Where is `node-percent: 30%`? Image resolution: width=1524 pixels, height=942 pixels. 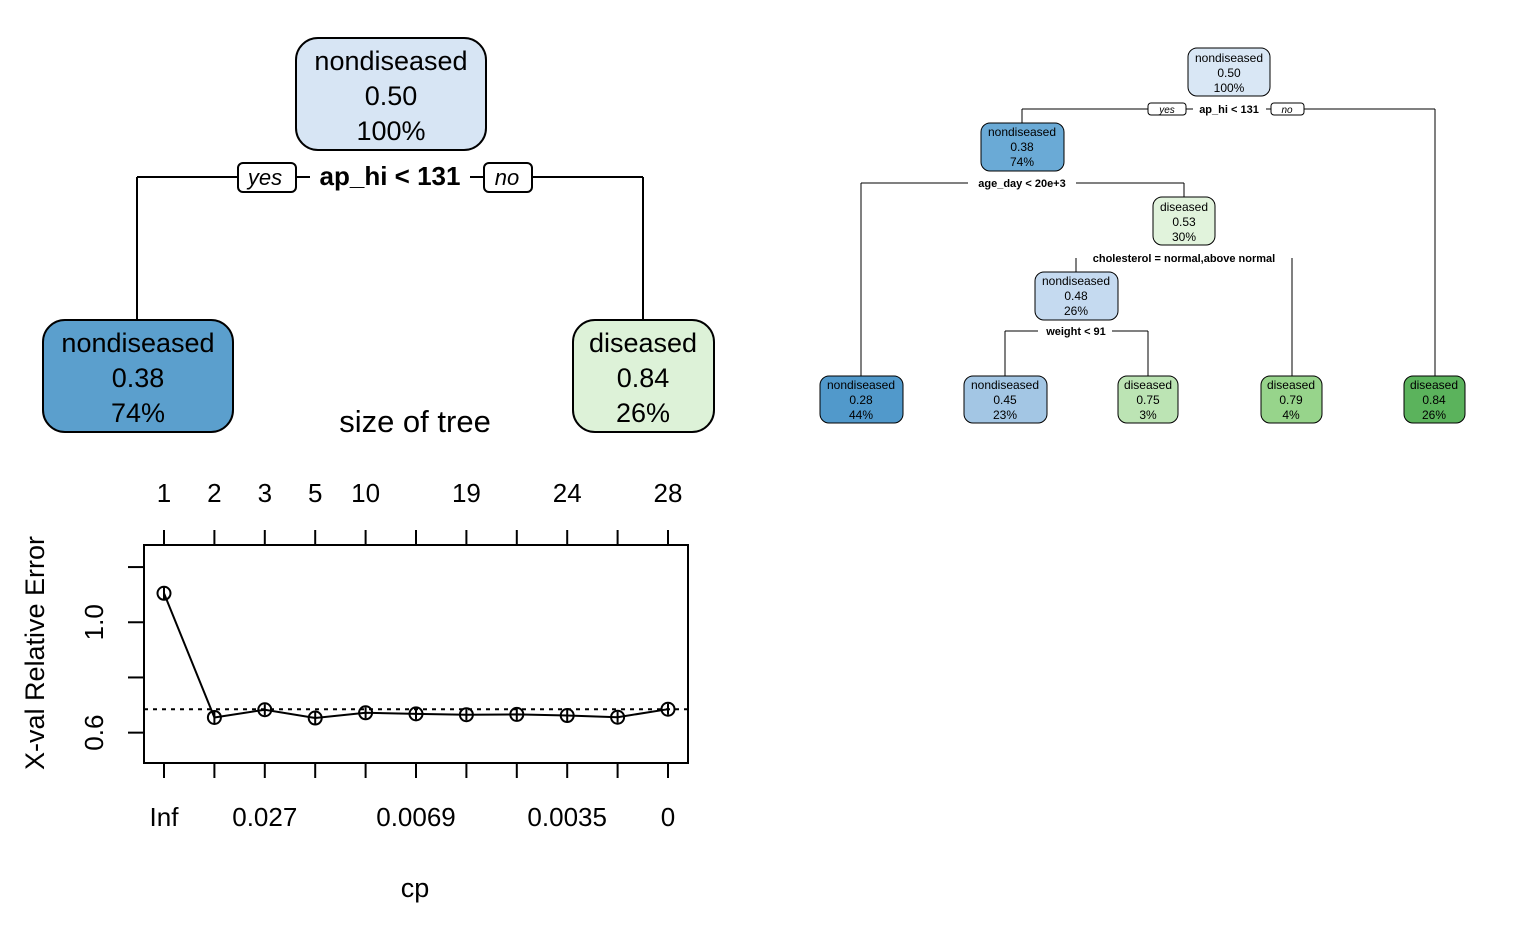 node-percent: 30% is located at coordinates (1184, 237).